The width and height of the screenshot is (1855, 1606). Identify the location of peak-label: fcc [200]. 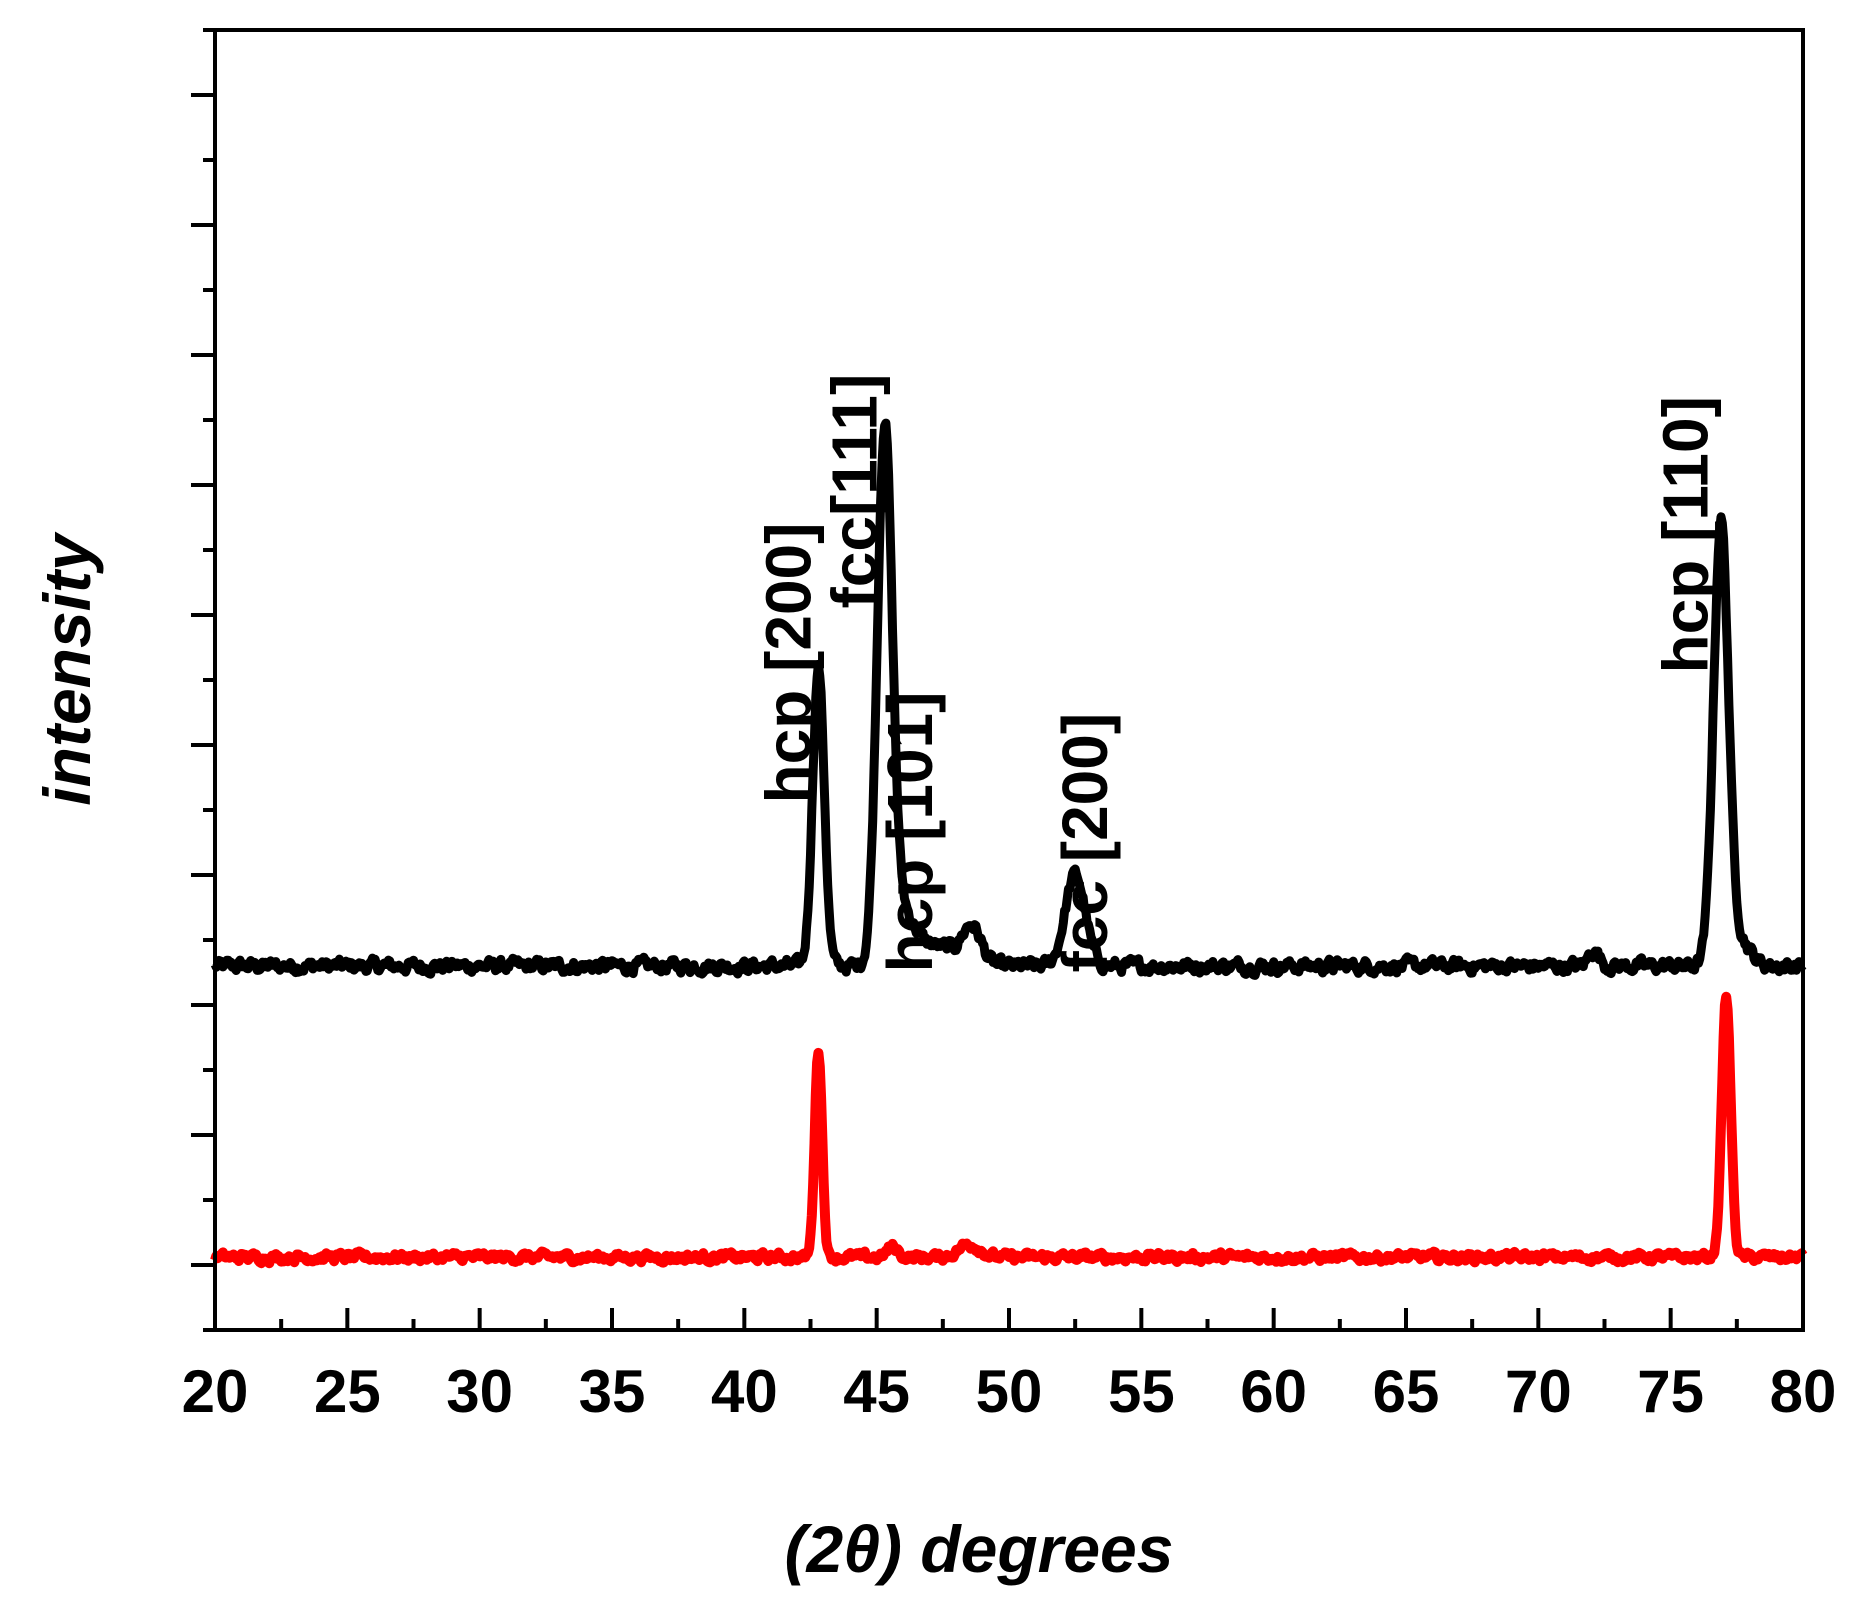
(1085, 843).